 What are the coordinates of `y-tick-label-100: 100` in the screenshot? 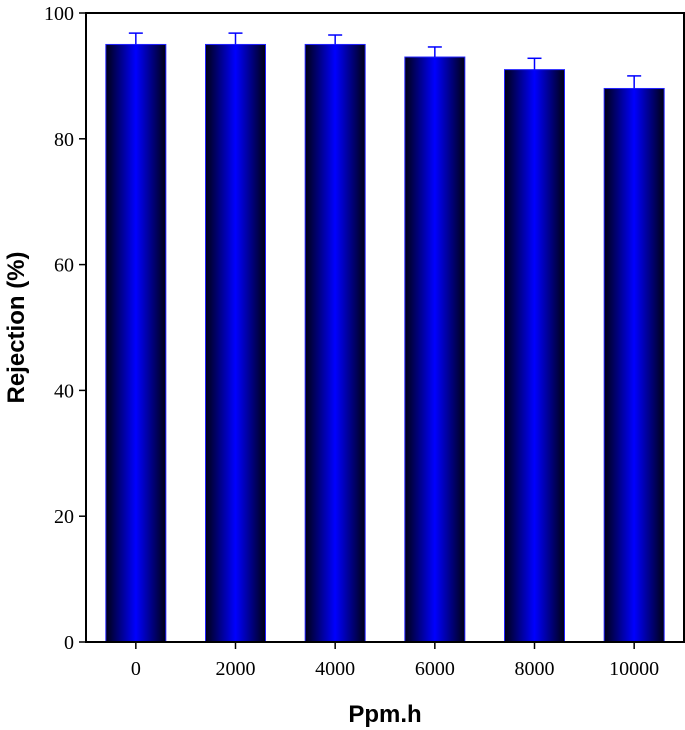 It's located at (59, 14).